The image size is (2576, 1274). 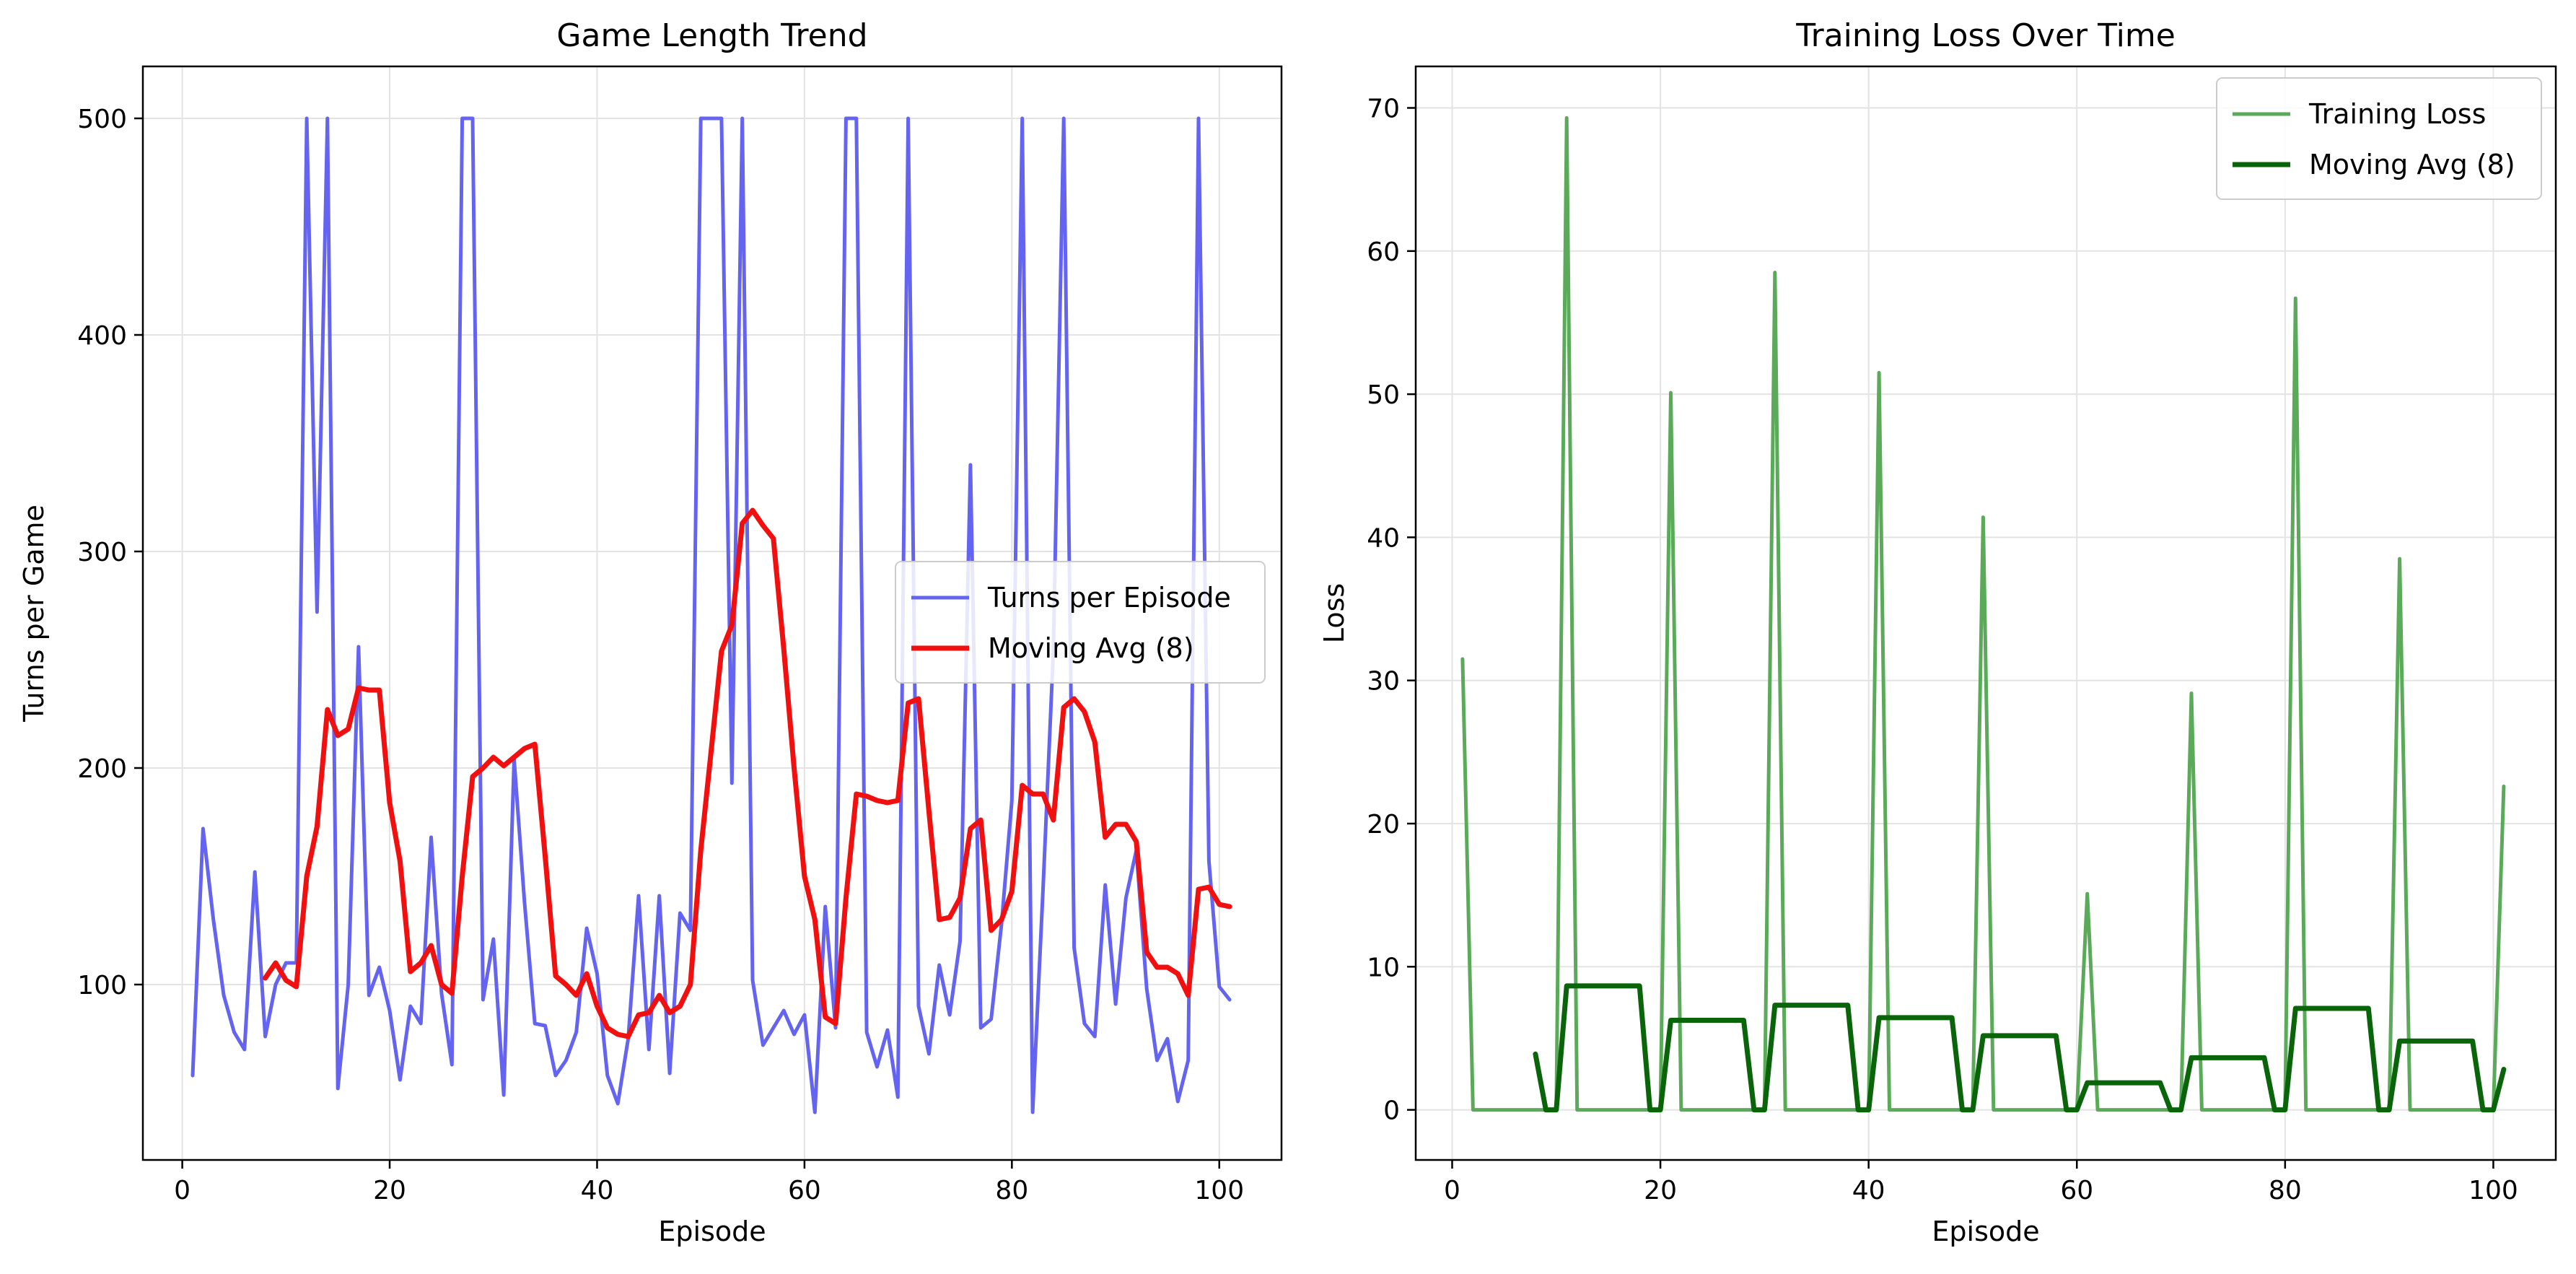 I want to click on y-tick-label: 70, so click(x=1383, y=109).